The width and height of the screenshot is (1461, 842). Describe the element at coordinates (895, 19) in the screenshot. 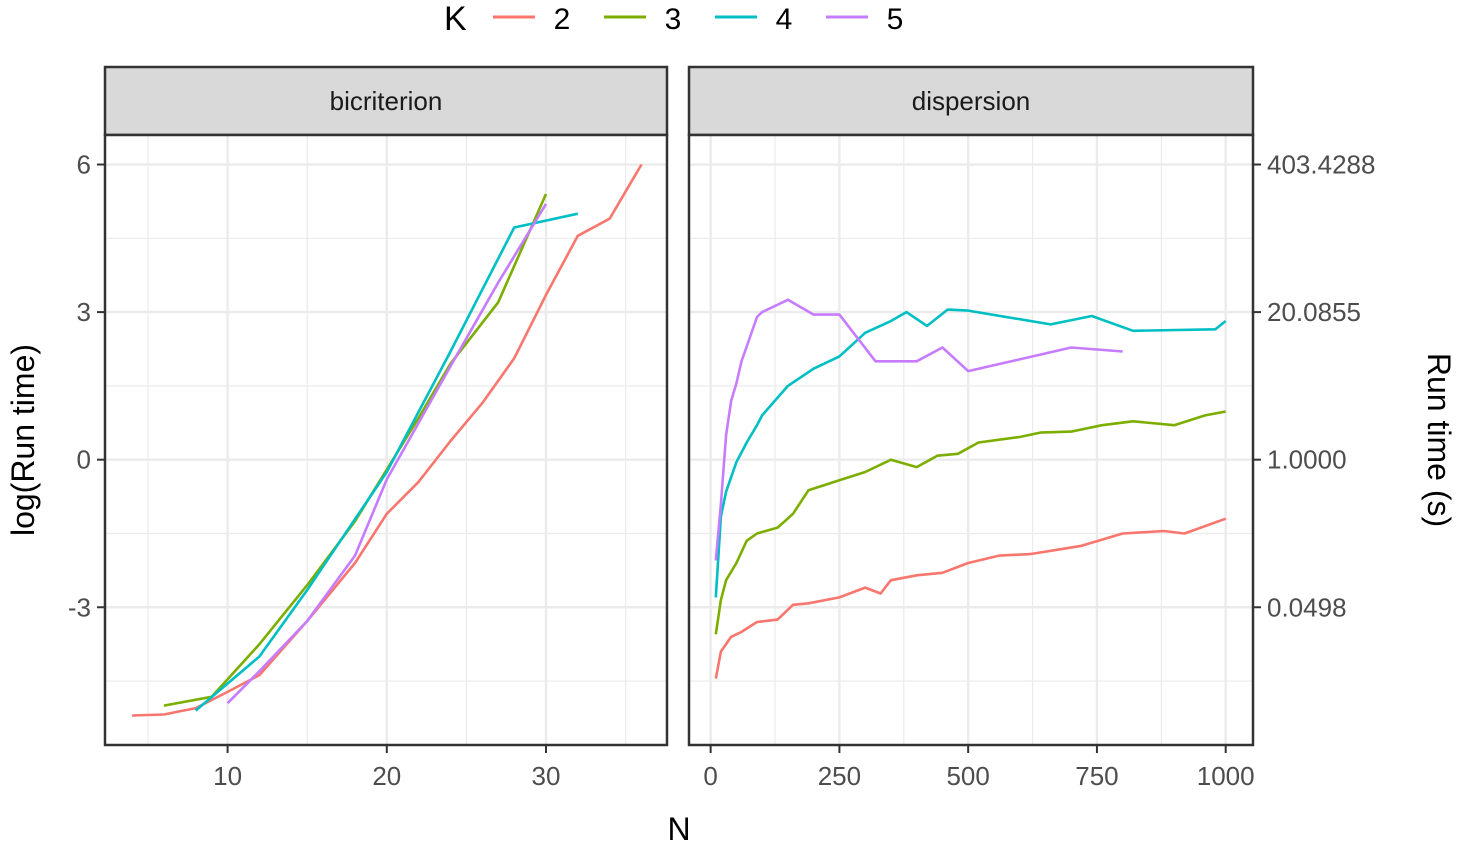

I see `legend-label: 5` at that location.